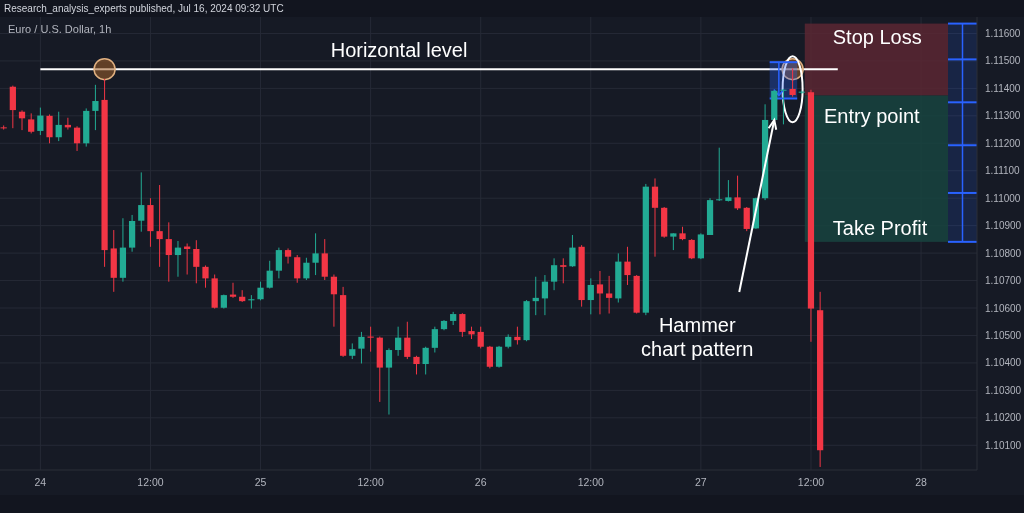 The height and width of the screenshot is (513, 1024). What do you see at coordinates (144, 8) in the screenshot?
I see `text: Research_analysis_experts published, Jul 16, 2024 09:32 UTC` at bounding box center [144, 8].